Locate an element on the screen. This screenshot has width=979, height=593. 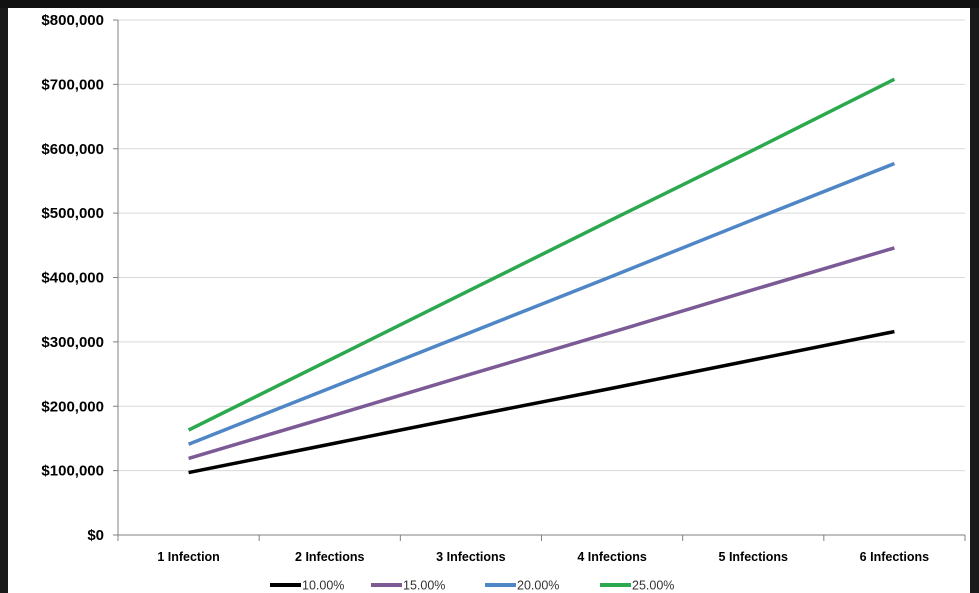
title-strip is located at coordinates (489, 4).